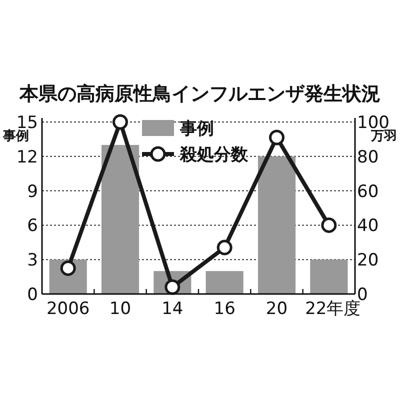 Image resolution: width=400 pixels, height=400 pixels. I want to click on x-tick-label: 20, so click(277, 309).